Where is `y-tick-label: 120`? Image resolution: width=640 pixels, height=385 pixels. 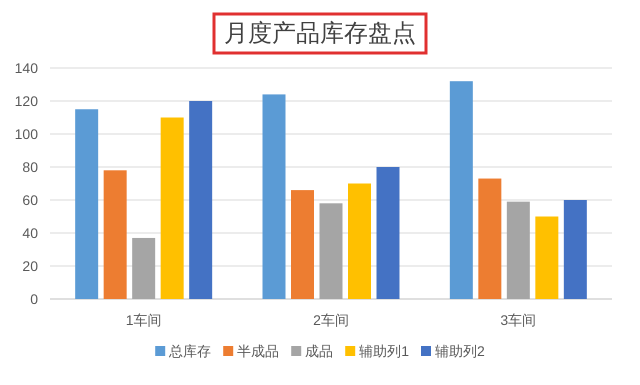 y-tick-label: 120 is located at coordinates (26, 101).